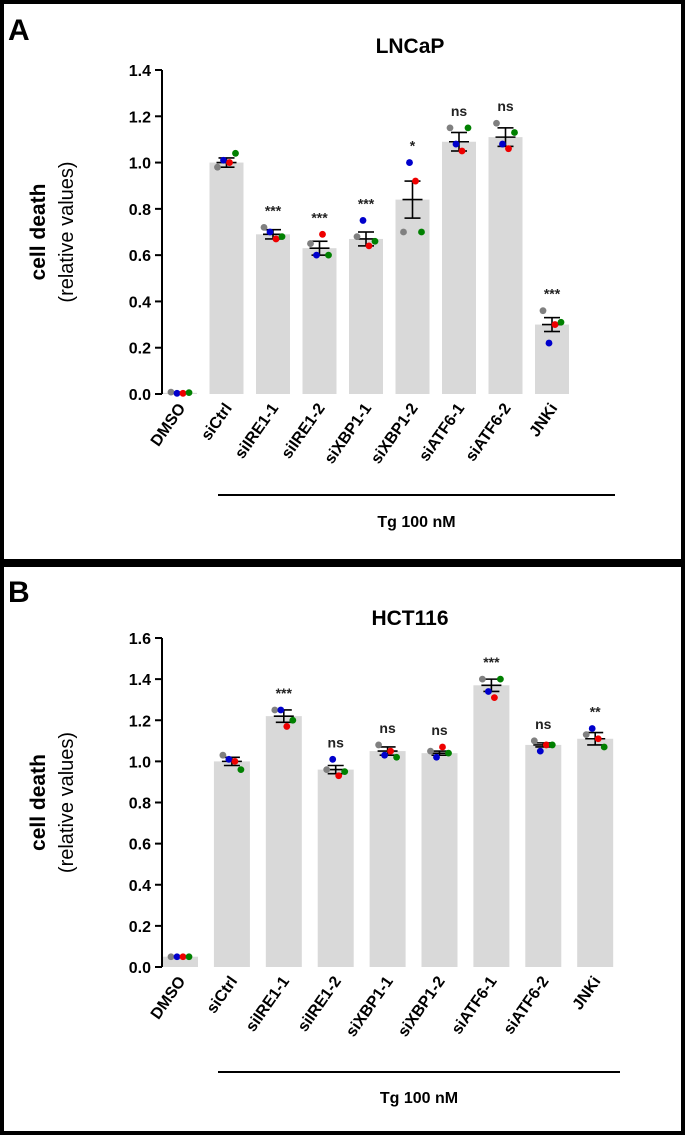 This screenshot has height=1135, width=685. What do you see at coordinates (595, 711) in the screenshot?
I see `significance-label: **` at bounding box center [595, 711].